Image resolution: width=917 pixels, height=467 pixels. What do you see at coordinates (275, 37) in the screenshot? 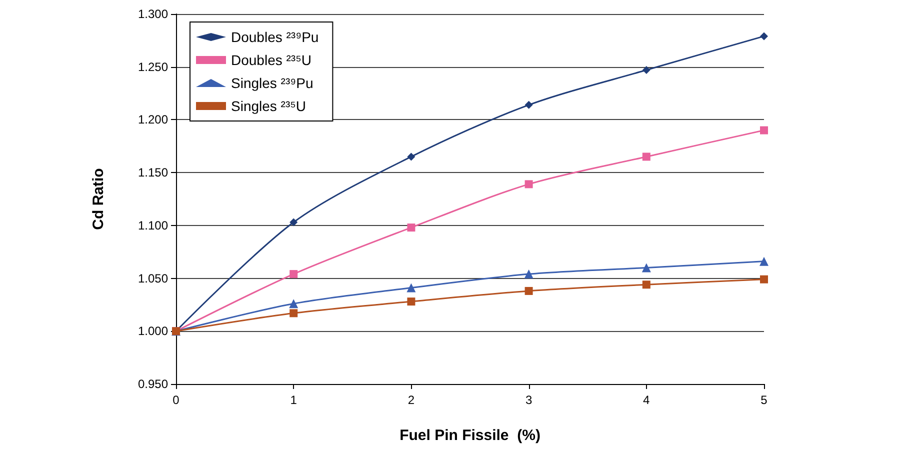
I see `legend-label: Doubles ²³⁹Pu` at bounding box center [275, 37].